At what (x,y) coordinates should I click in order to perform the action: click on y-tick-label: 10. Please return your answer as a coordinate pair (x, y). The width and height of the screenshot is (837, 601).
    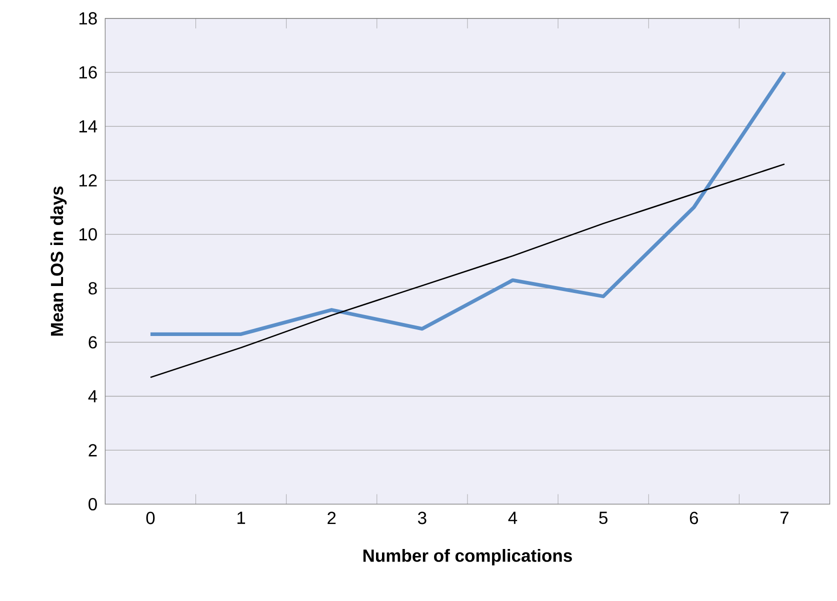
    Looking at the image, I should click on (88, 234).